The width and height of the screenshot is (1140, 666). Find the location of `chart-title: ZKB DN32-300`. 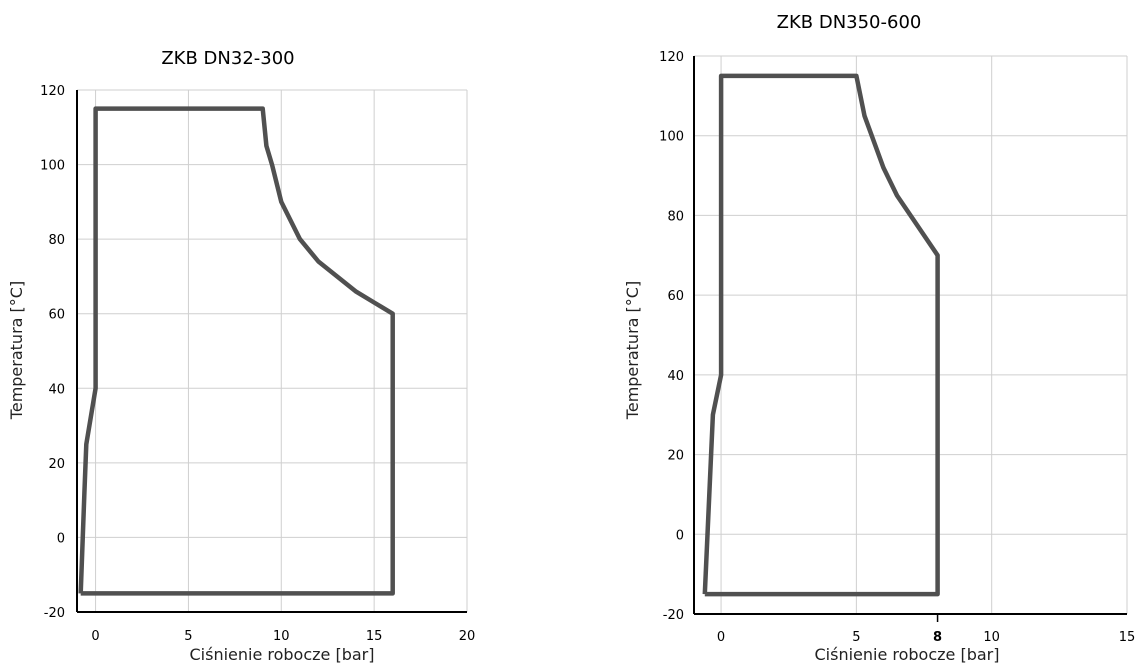

chart-title: ZKB DN32-300 is located at coordinates (227, 58).